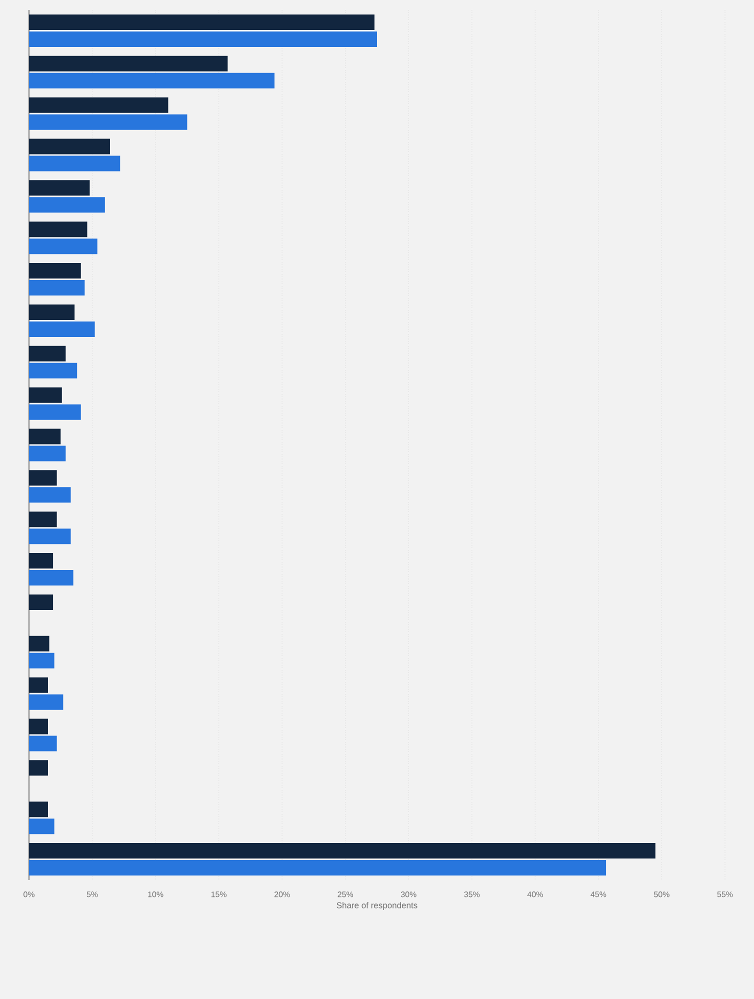  Describe the element at coordinates (92, 895) in the screenshot. I see `x-tick-label: 5%` at that location.